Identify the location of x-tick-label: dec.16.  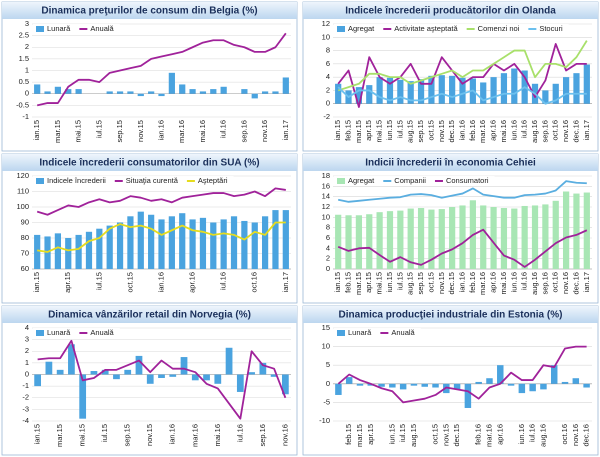
(586, 435).